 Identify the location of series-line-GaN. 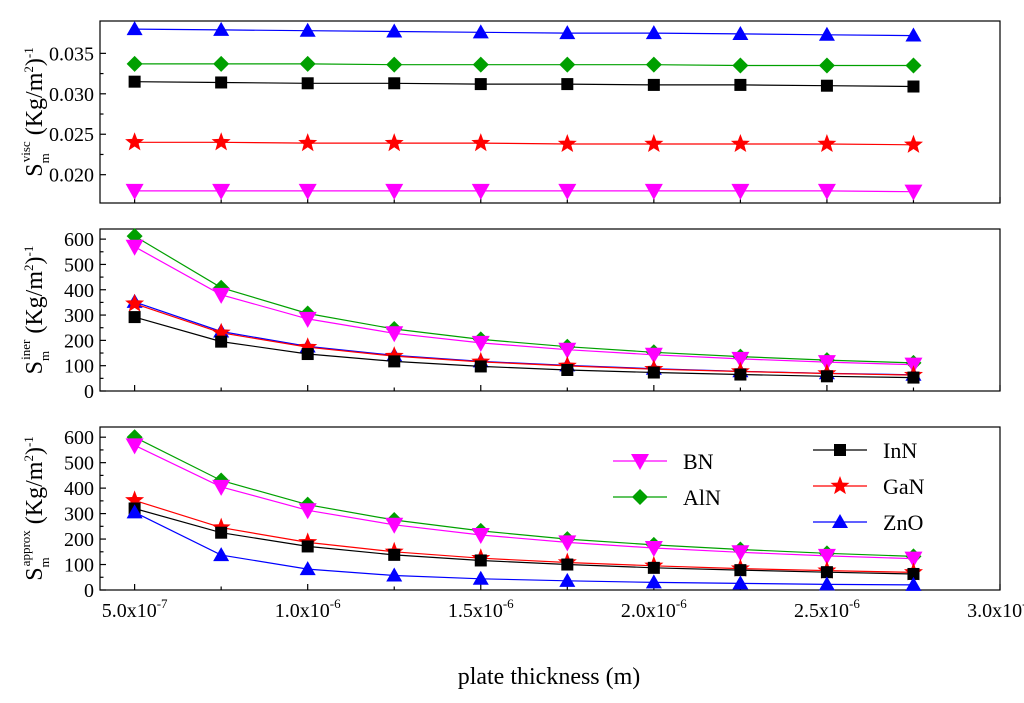
(524, 339).